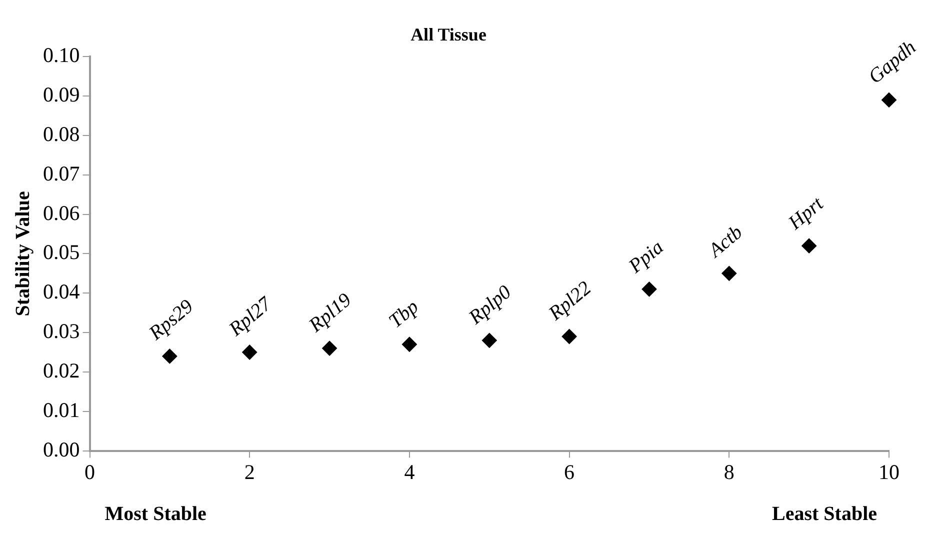  Describe the element at coordinates (249, 472) in the screenshot. I see `x-tick-label: 2` at that location.